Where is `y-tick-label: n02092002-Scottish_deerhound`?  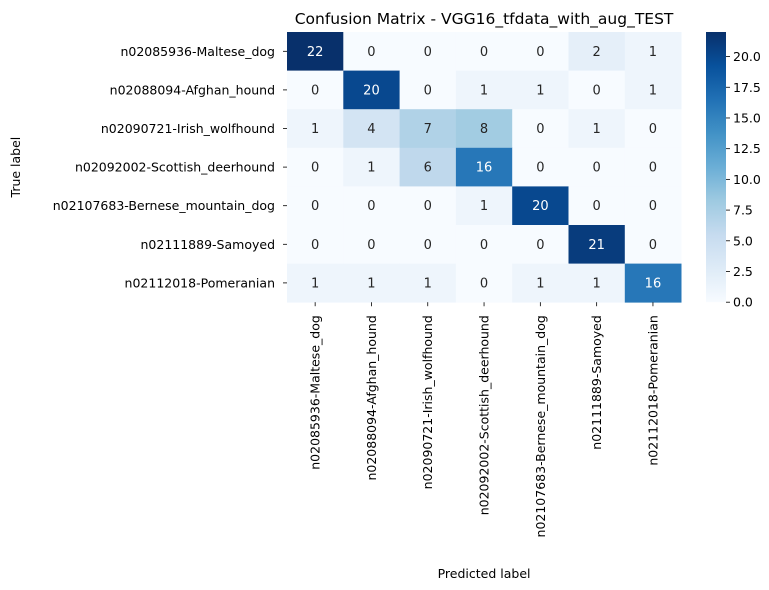 y-tick-label: n02092002-Scottish_deerhound is located at coordinates (175, 167).